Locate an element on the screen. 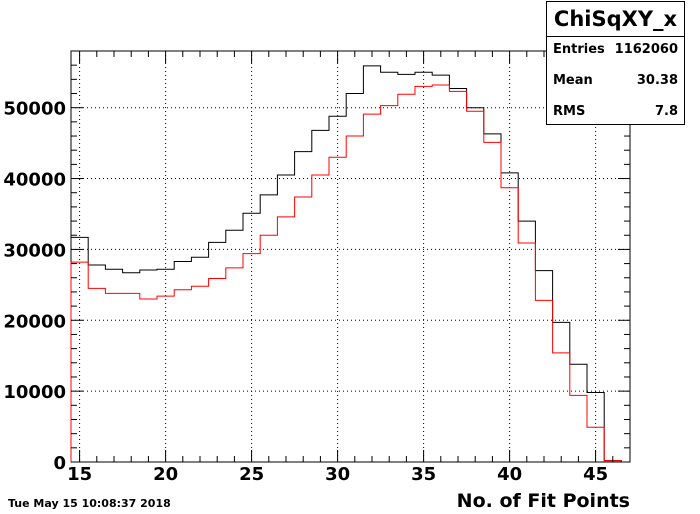 This screenshot has width=700, height=514. x-tick-label: 35 is located at coordinates (423, 474).